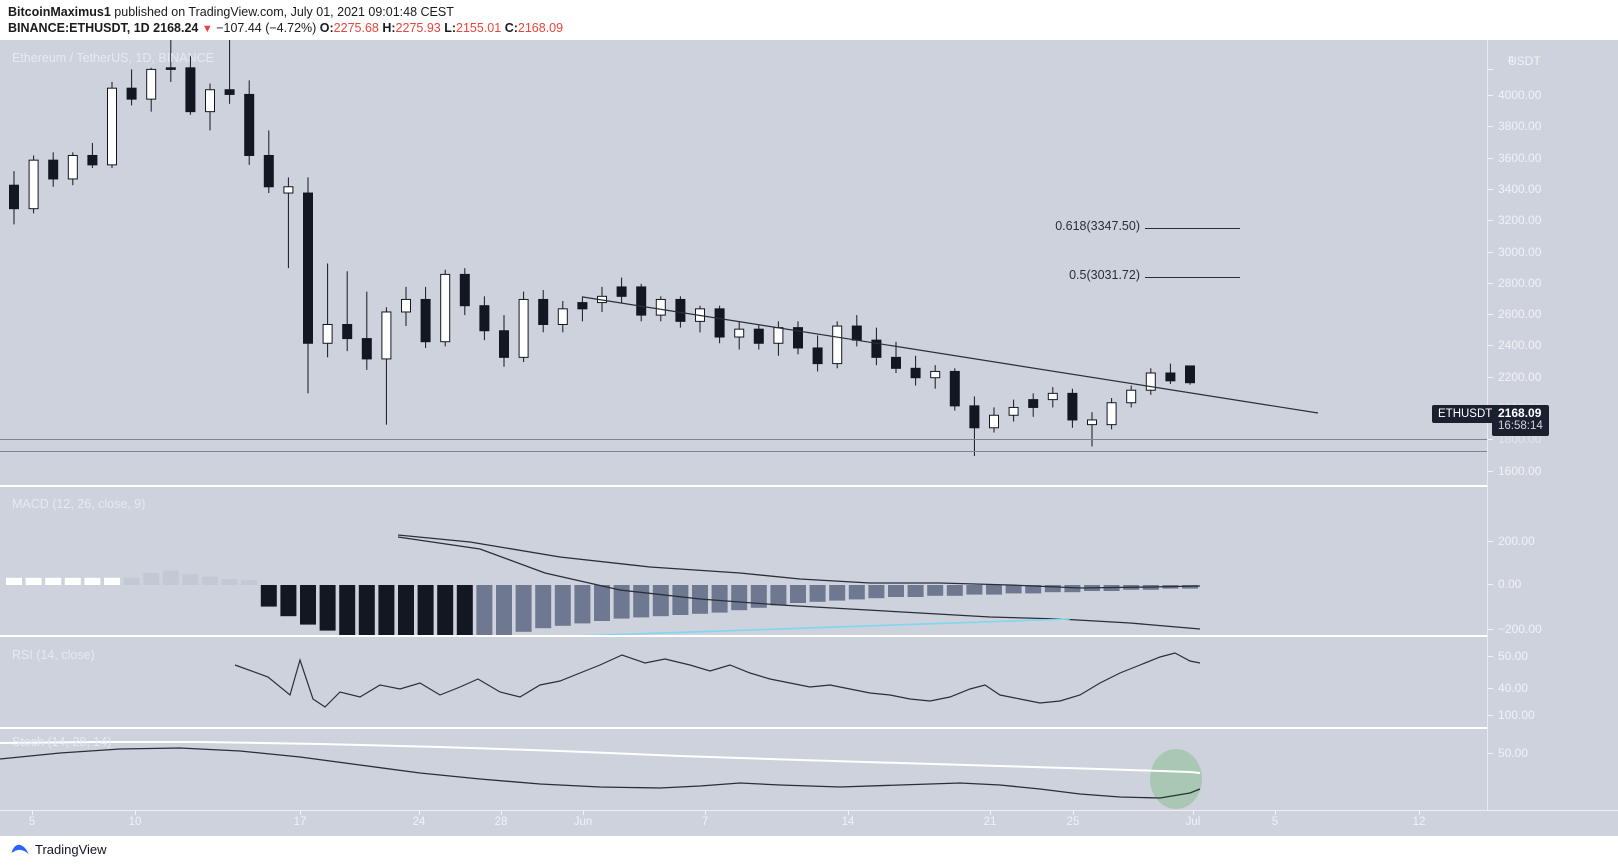 The image size is (1618, 867). What do you see at coordinates (1097, 226) in the screenshot?
I see `fib-label-0618: 0.618(3347.50)` at bounding box center [1097, 226].